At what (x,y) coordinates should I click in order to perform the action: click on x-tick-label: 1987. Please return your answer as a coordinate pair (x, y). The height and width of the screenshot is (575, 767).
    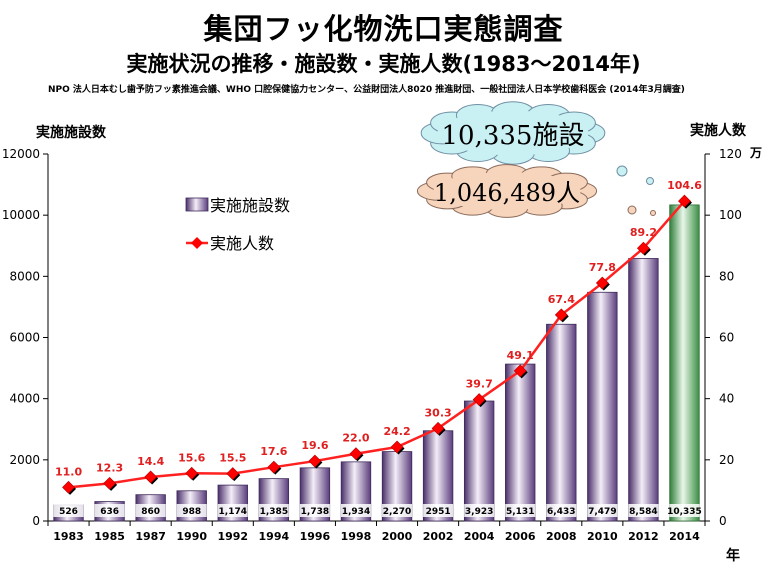
    Looking at the image, I should click on (150, 536).